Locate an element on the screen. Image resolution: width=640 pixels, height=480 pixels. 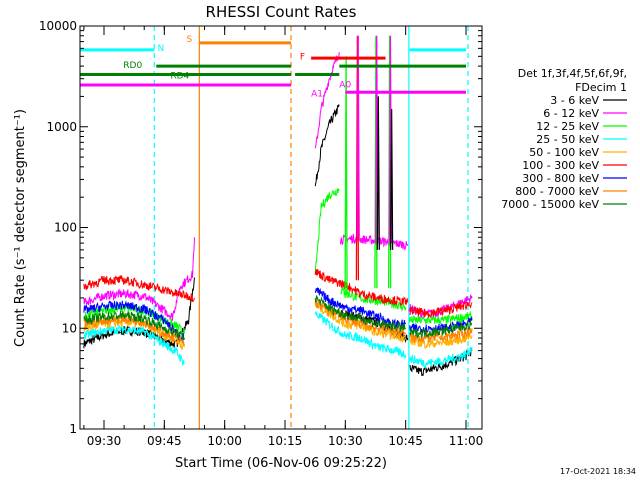
legend-label: 6 - 12 keV is located at coordinates (571, 113).